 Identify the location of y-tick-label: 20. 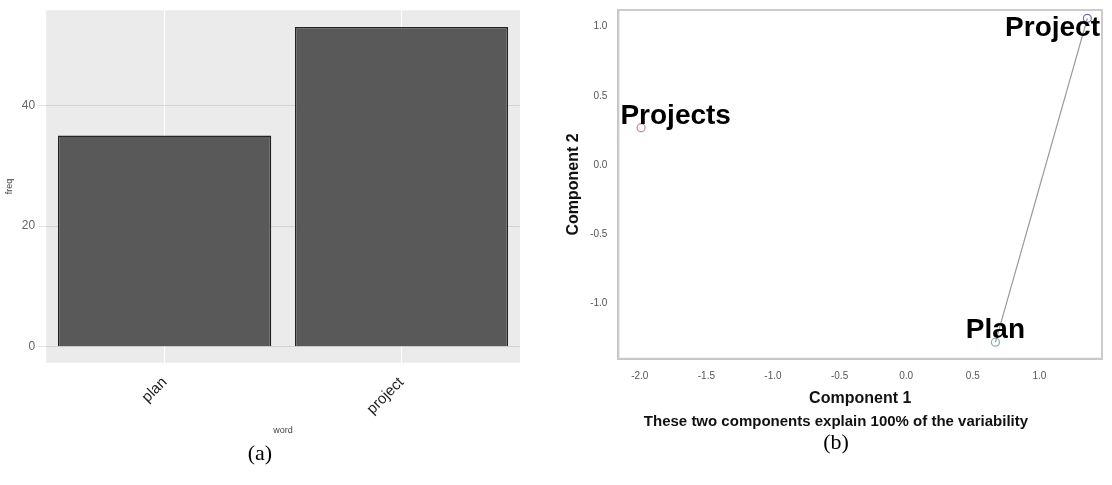
(28, 225).